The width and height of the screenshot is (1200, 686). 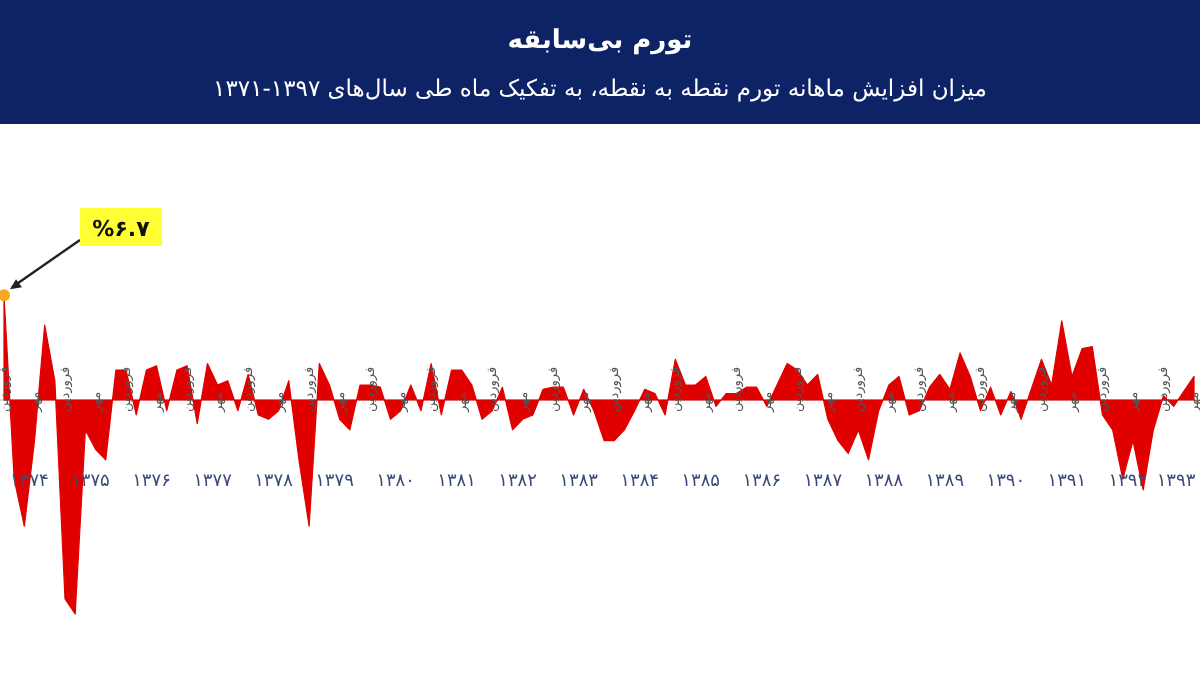 What do you see at coordinates (152, 482) in the screenshot?
I see `annotation: ۱۳۷۶` at bounding box center [152, 482].